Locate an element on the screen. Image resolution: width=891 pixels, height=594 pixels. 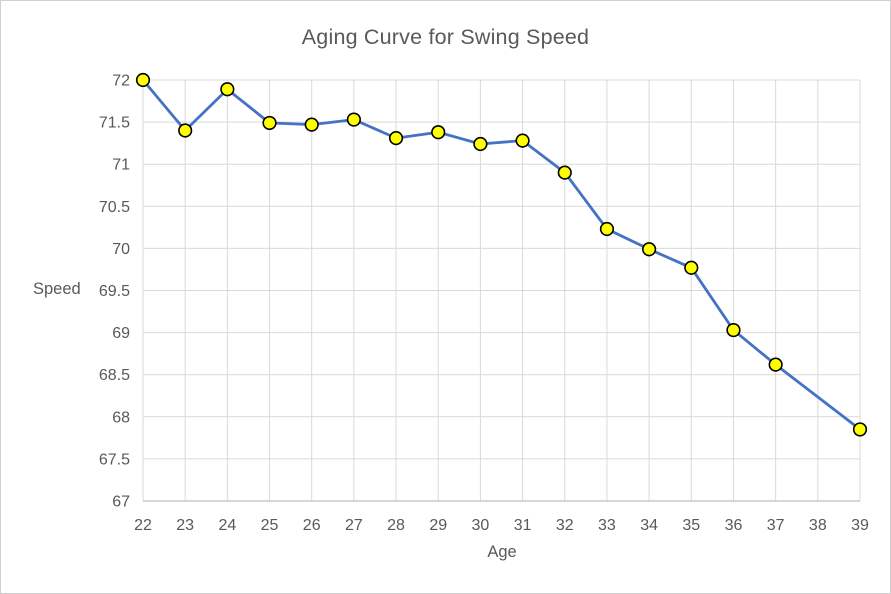
x-tick-label-31: 31 is located at coordinates (523, 525).